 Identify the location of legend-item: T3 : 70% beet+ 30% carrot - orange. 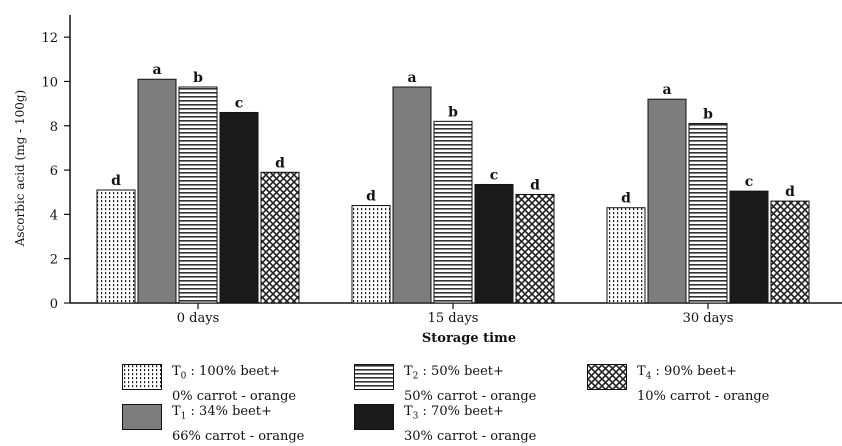
(445, 424).